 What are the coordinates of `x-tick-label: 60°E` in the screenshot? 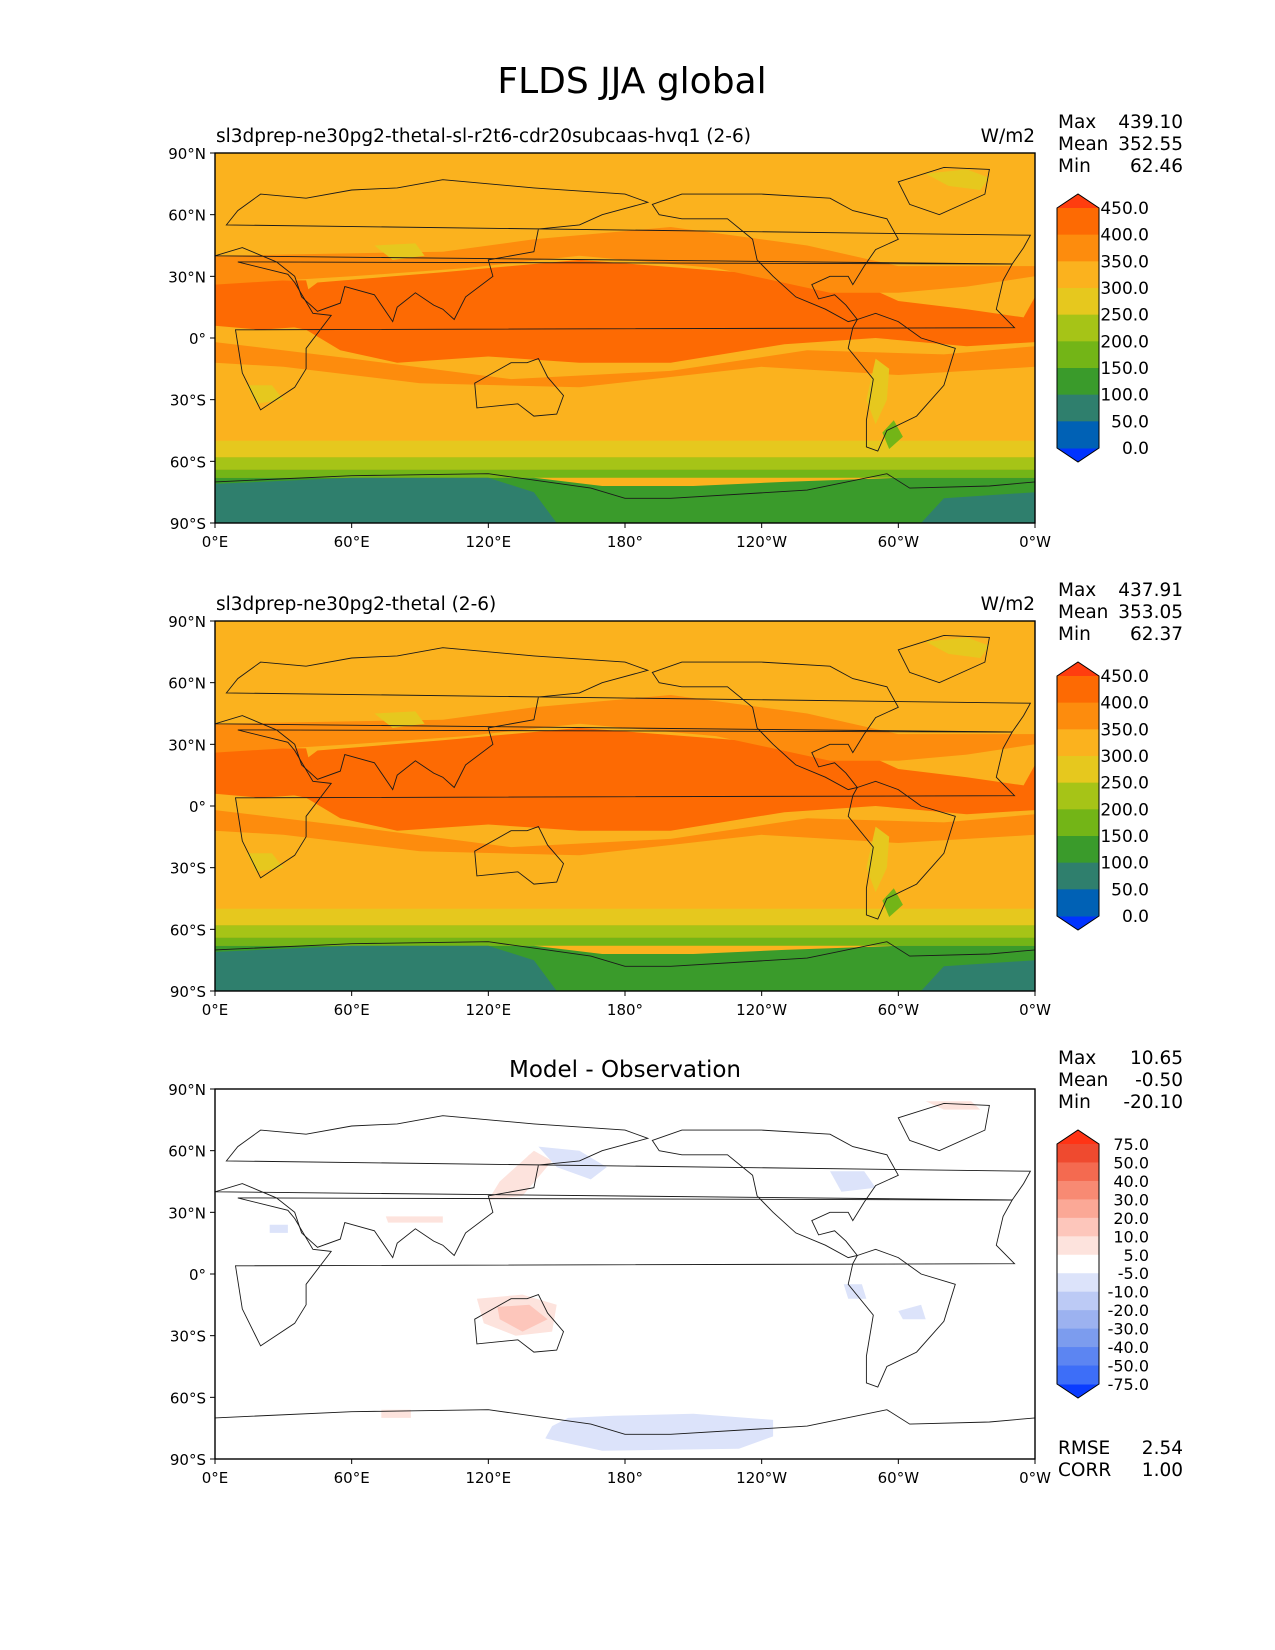 It's located at (352, 1478).